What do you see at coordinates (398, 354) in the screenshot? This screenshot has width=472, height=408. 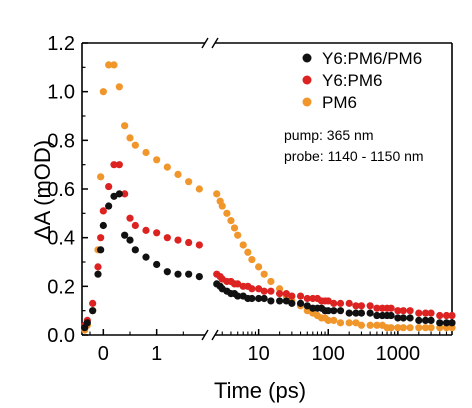 I see `x-tick-label-4: 1000` at bounding box center [398, 354].